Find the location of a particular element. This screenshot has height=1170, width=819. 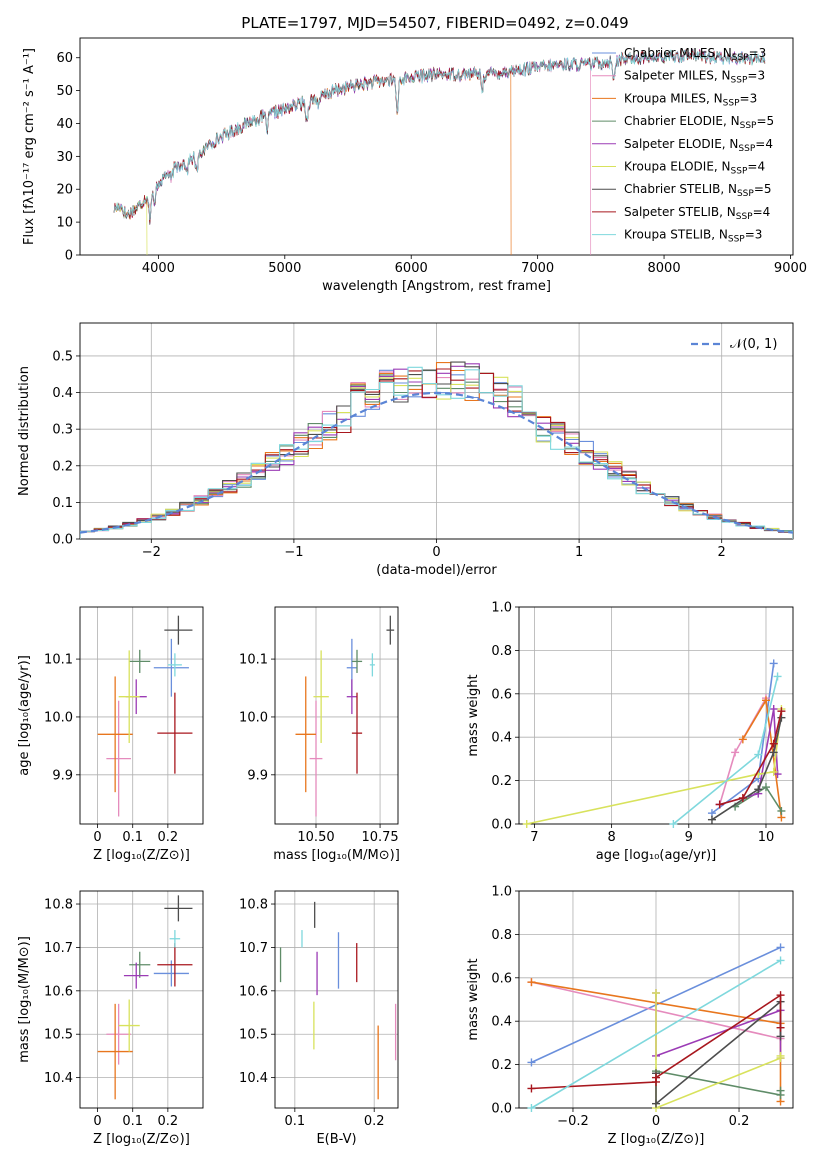

legend-entry: Kroupa MILES, NSSP=3 is located at coordinates (690, 99).